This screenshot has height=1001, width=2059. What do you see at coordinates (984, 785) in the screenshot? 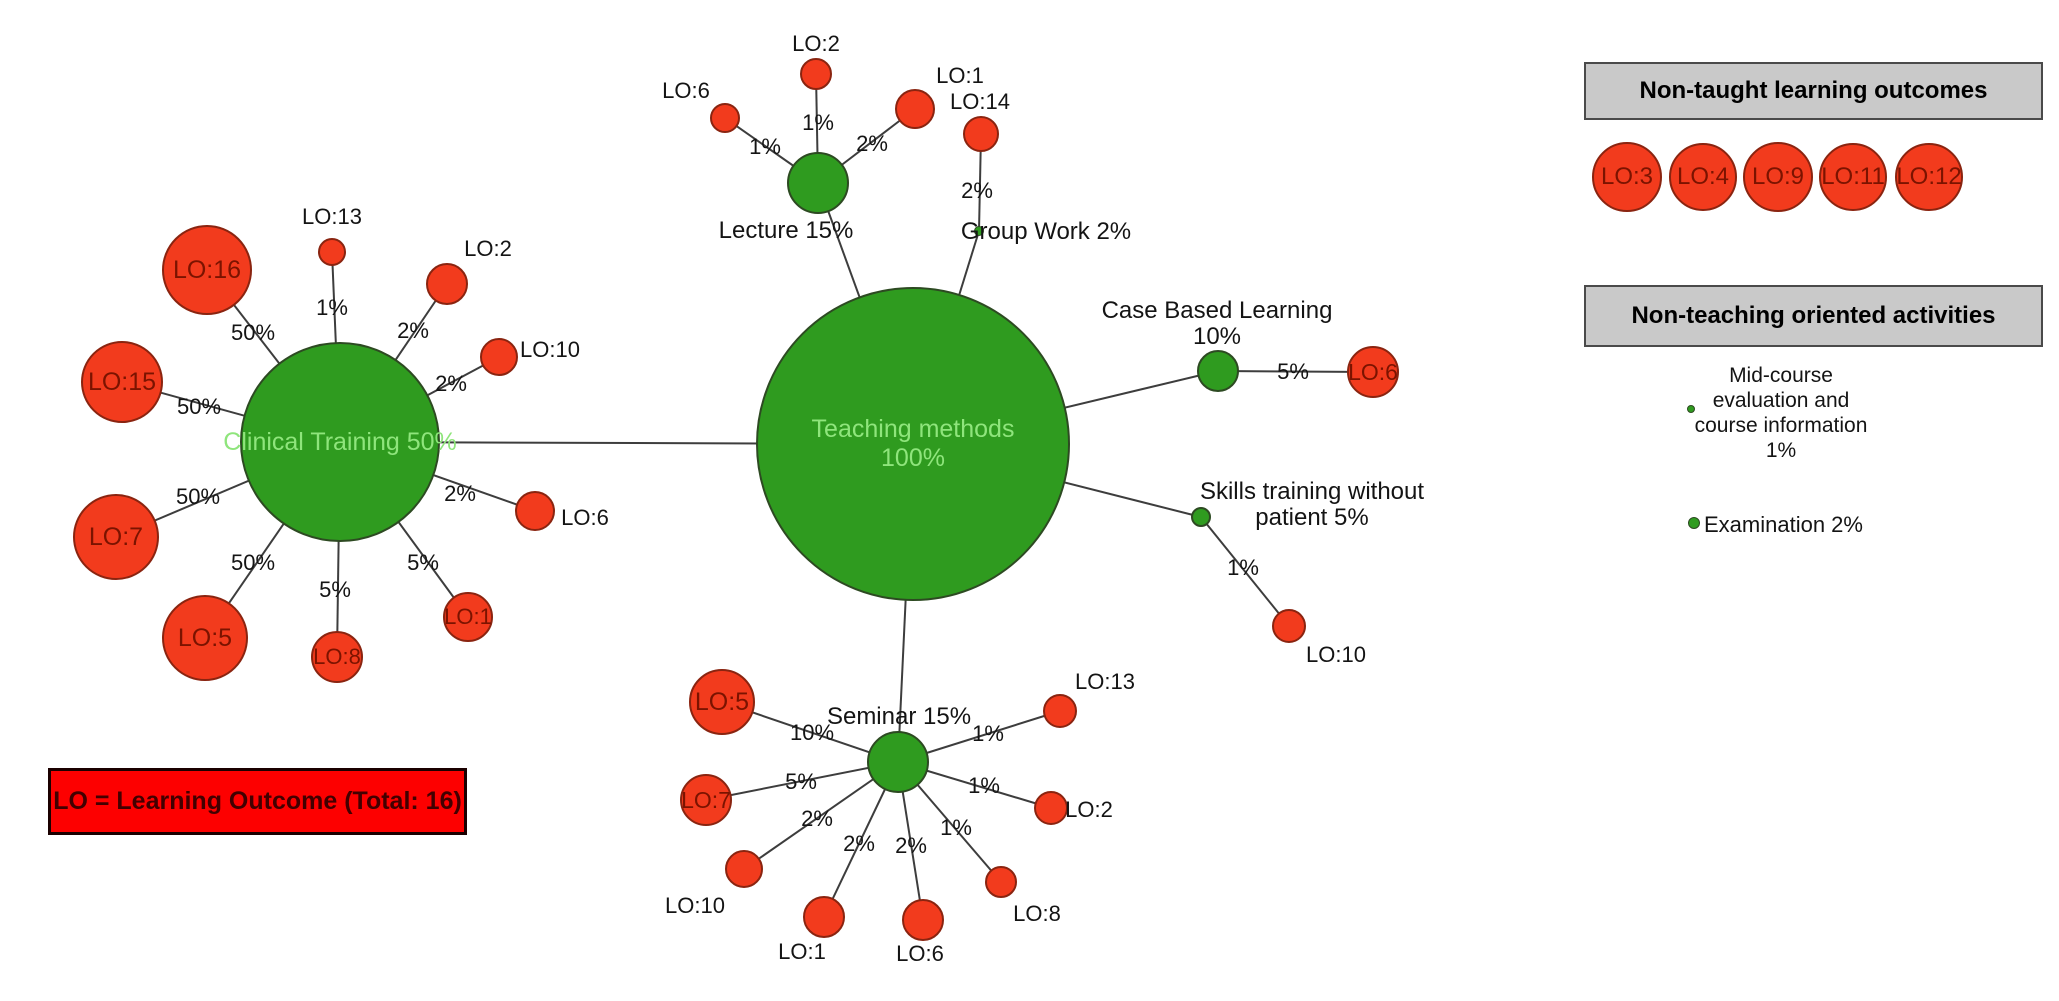
I see `edge-label-seminar-se-lo2: 1%` at bounding box center [984, 785].